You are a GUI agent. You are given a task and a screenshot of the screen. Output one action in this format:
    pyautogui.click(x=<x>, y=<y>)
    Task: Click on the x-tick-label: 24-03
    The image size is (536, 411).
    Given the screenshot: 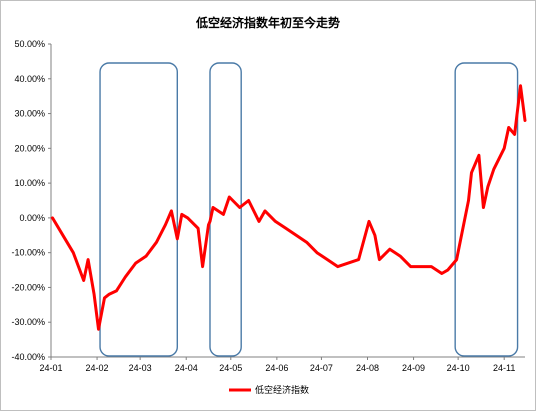 What is the action you would take?
    pyautogui.click(x=140, y=368)
    